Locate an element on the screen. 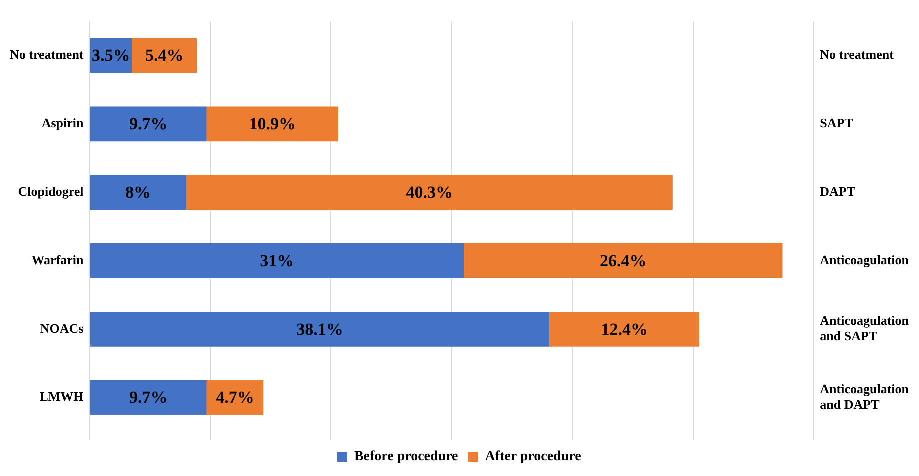 The height and width of the screenshot is (476, 919). data-label: 8% is located at coordinates (139, 192).